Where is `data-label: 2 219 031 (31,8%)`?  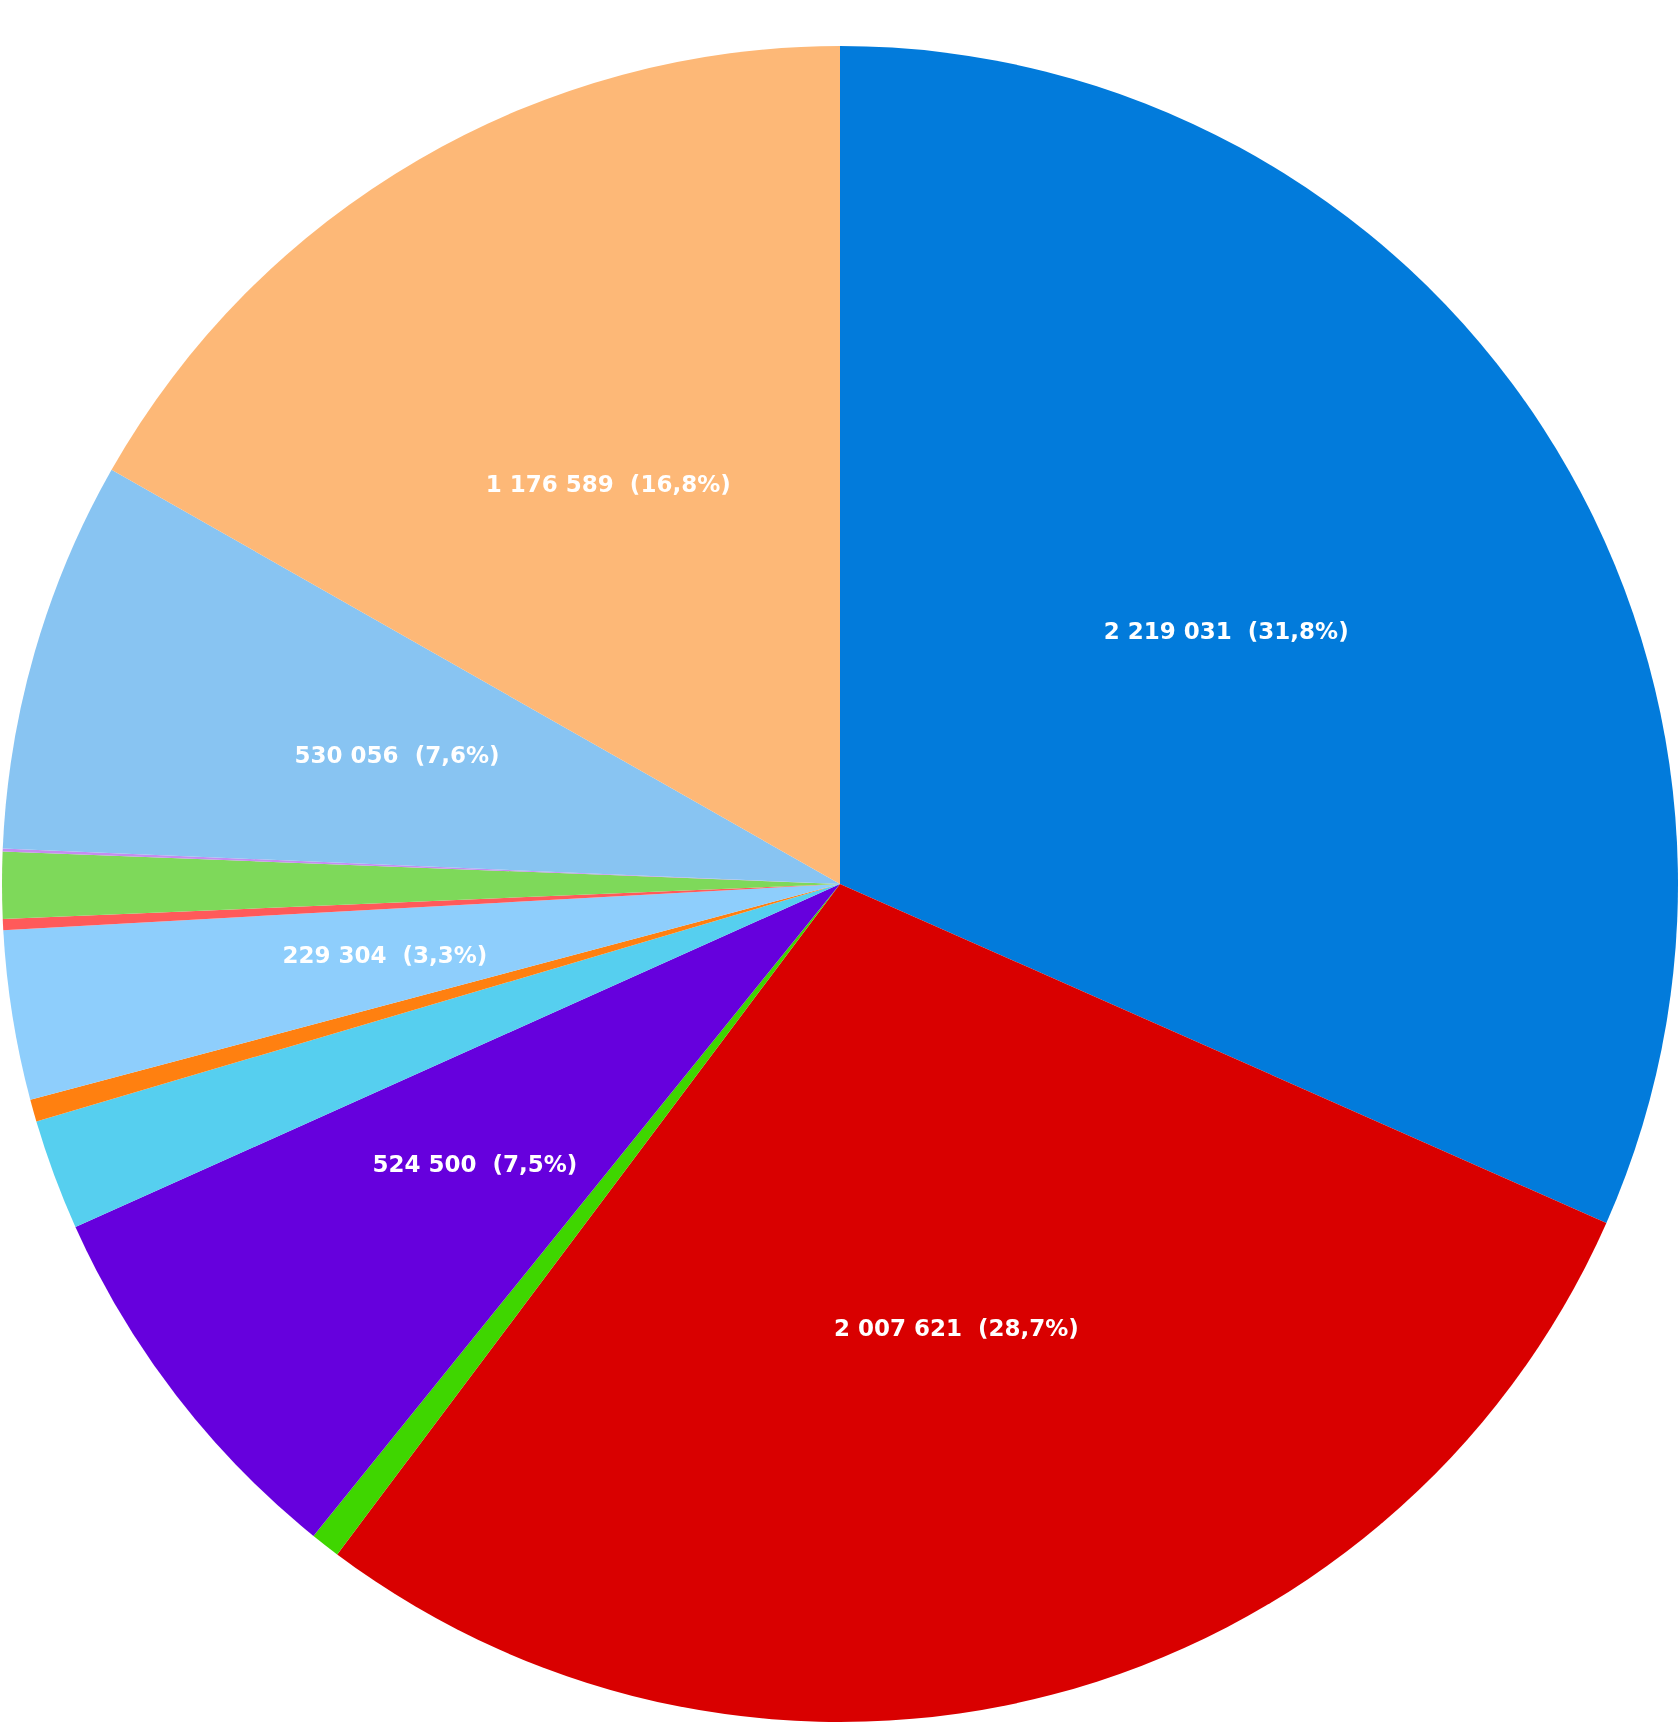
data-label: 2 219 031 (31,8%) is located at coordinates (1226, 631).